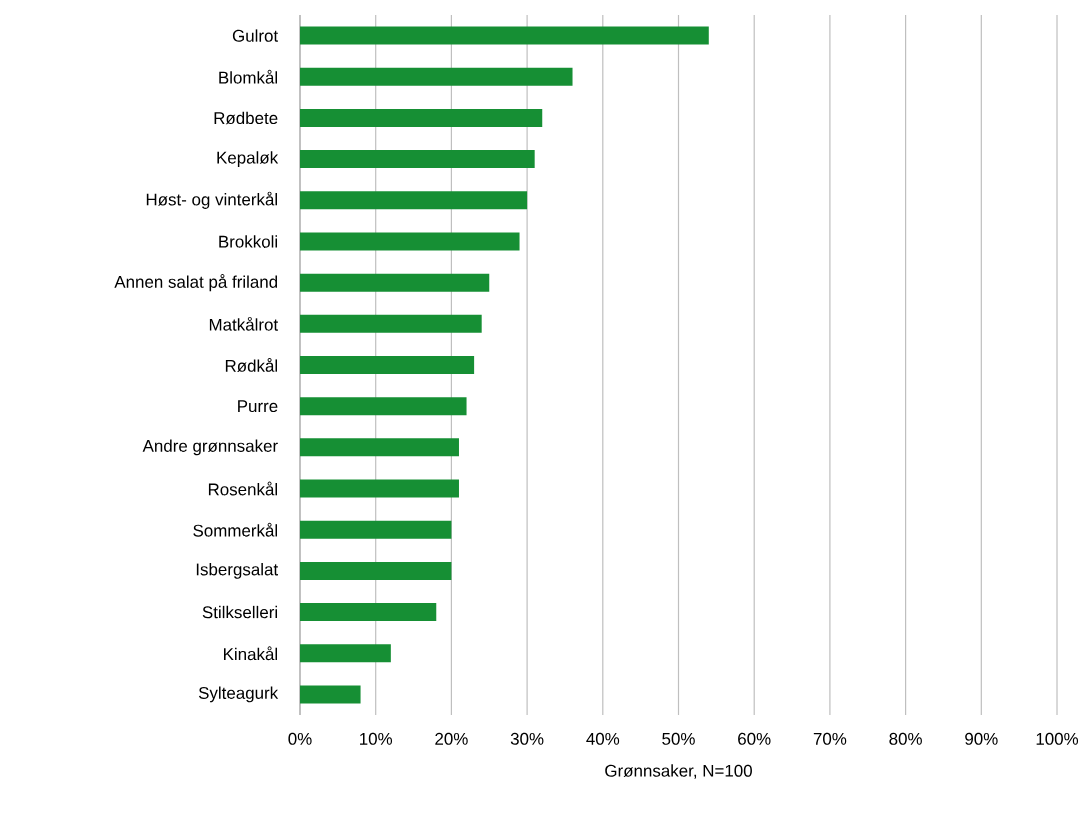  I want to click on x-tick-label: 100%, so click(1057, 738).